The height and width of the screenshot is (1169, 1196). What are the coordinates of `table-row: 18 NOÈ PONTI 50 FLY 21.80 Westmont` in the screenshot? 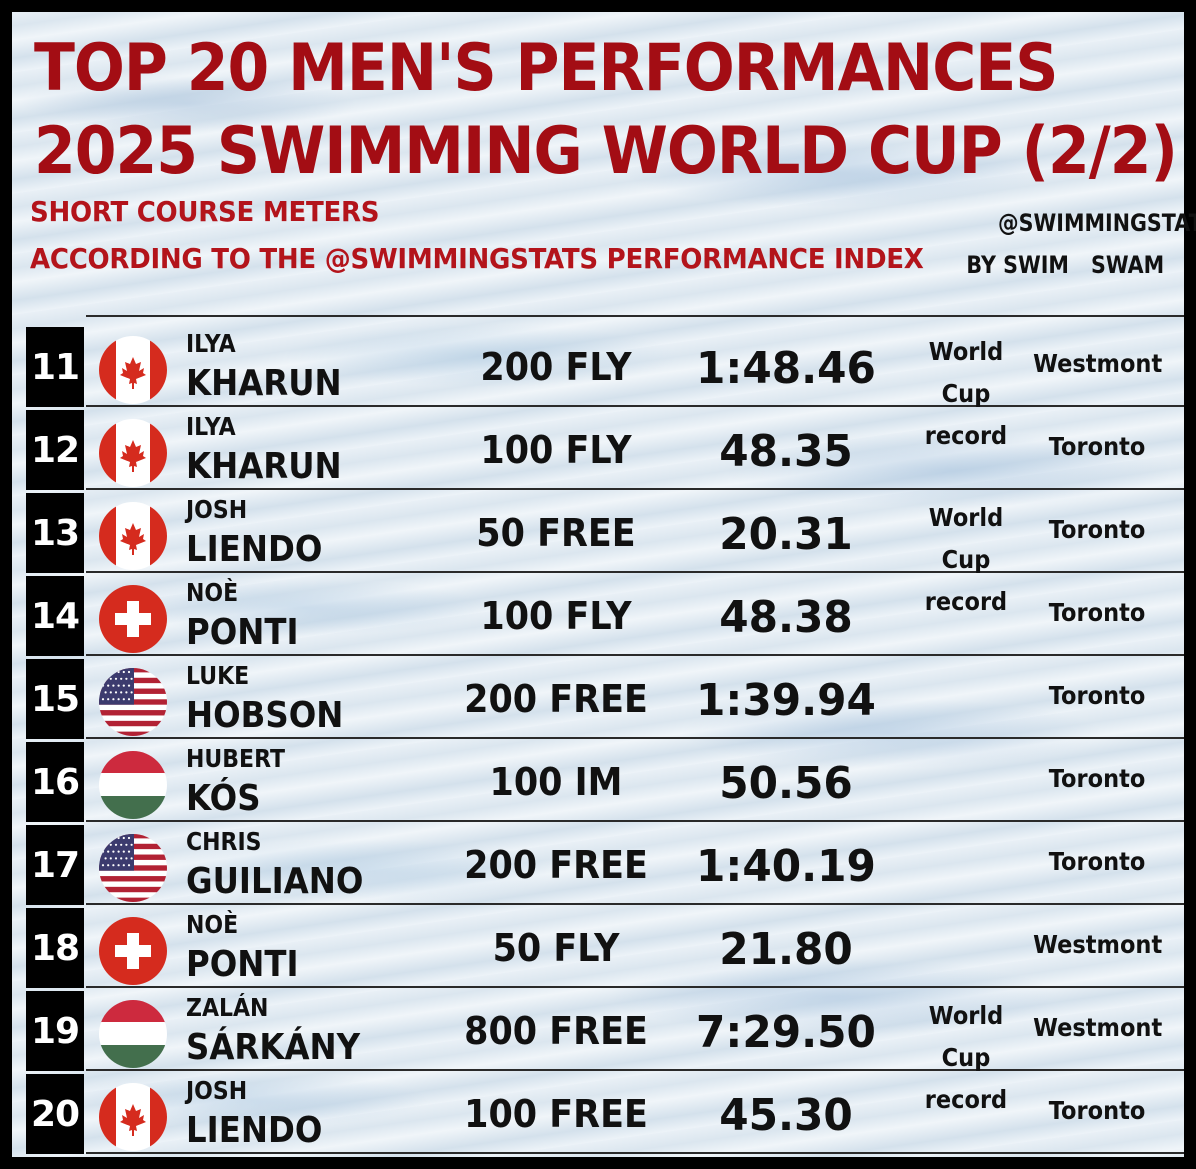 It's located at (605, 948).